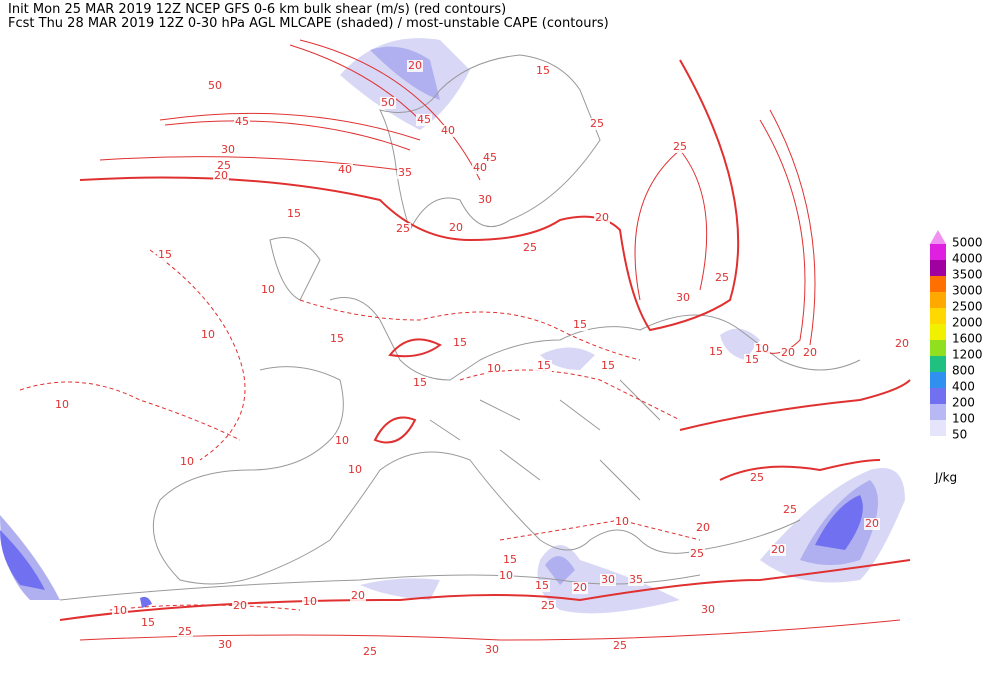  I want to click on legend-label: 200, so click(963, 403).